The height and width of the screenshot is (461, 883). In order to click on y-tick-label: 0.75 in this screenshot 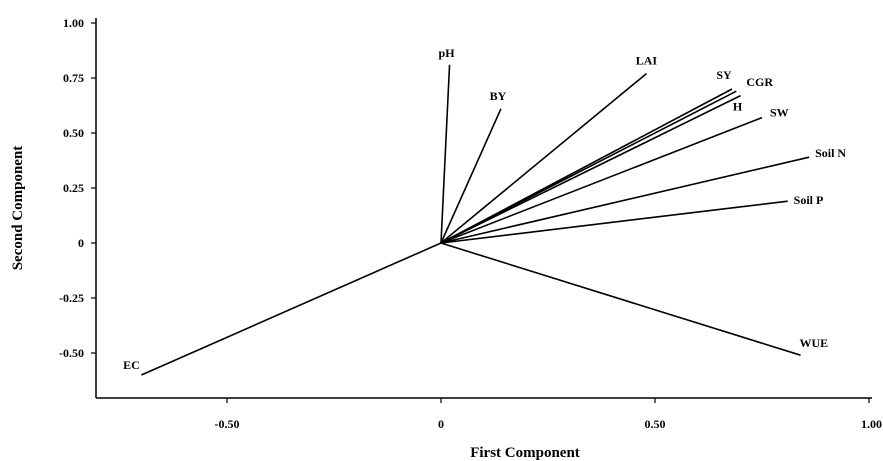, I will do `click(73, 78)`.